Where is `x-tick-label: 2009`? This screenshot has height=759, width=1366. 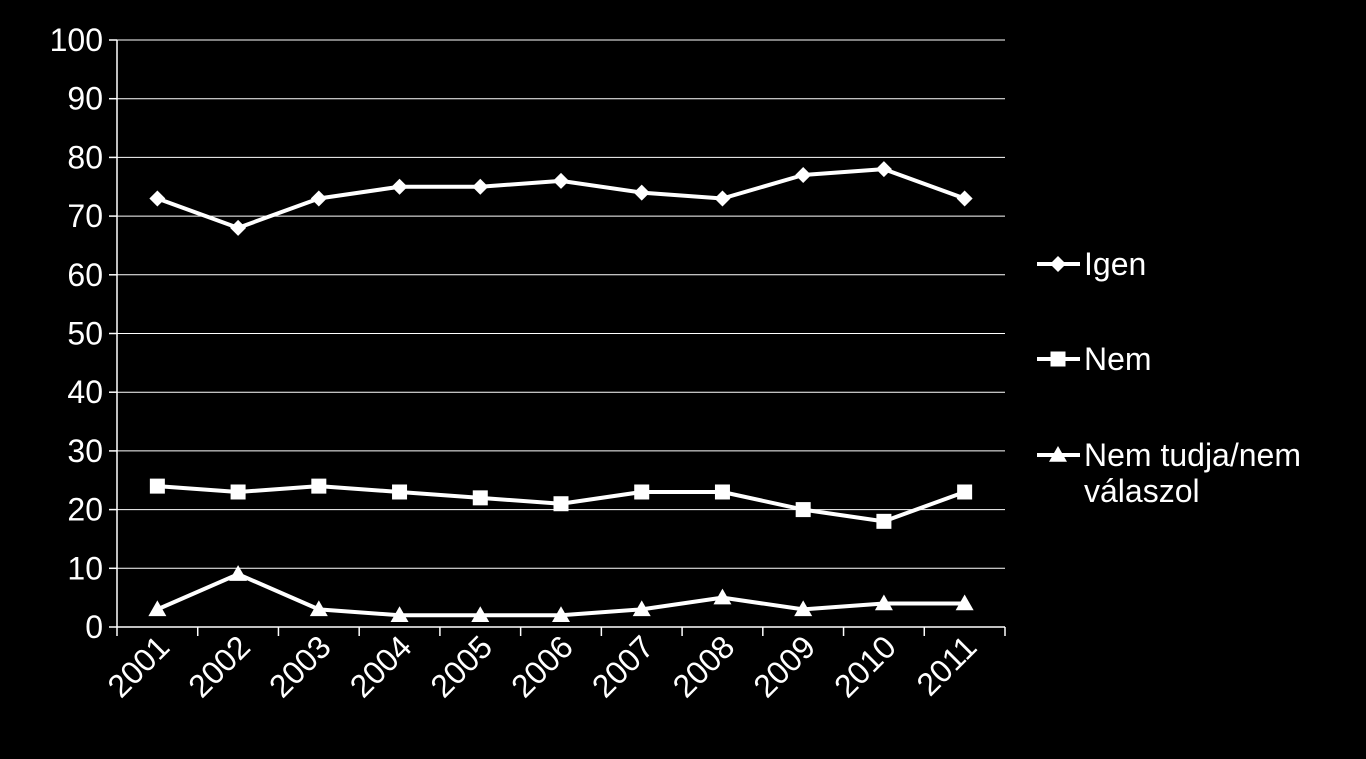
x-tick-label: 2009 is located at coordinates (784, 666).